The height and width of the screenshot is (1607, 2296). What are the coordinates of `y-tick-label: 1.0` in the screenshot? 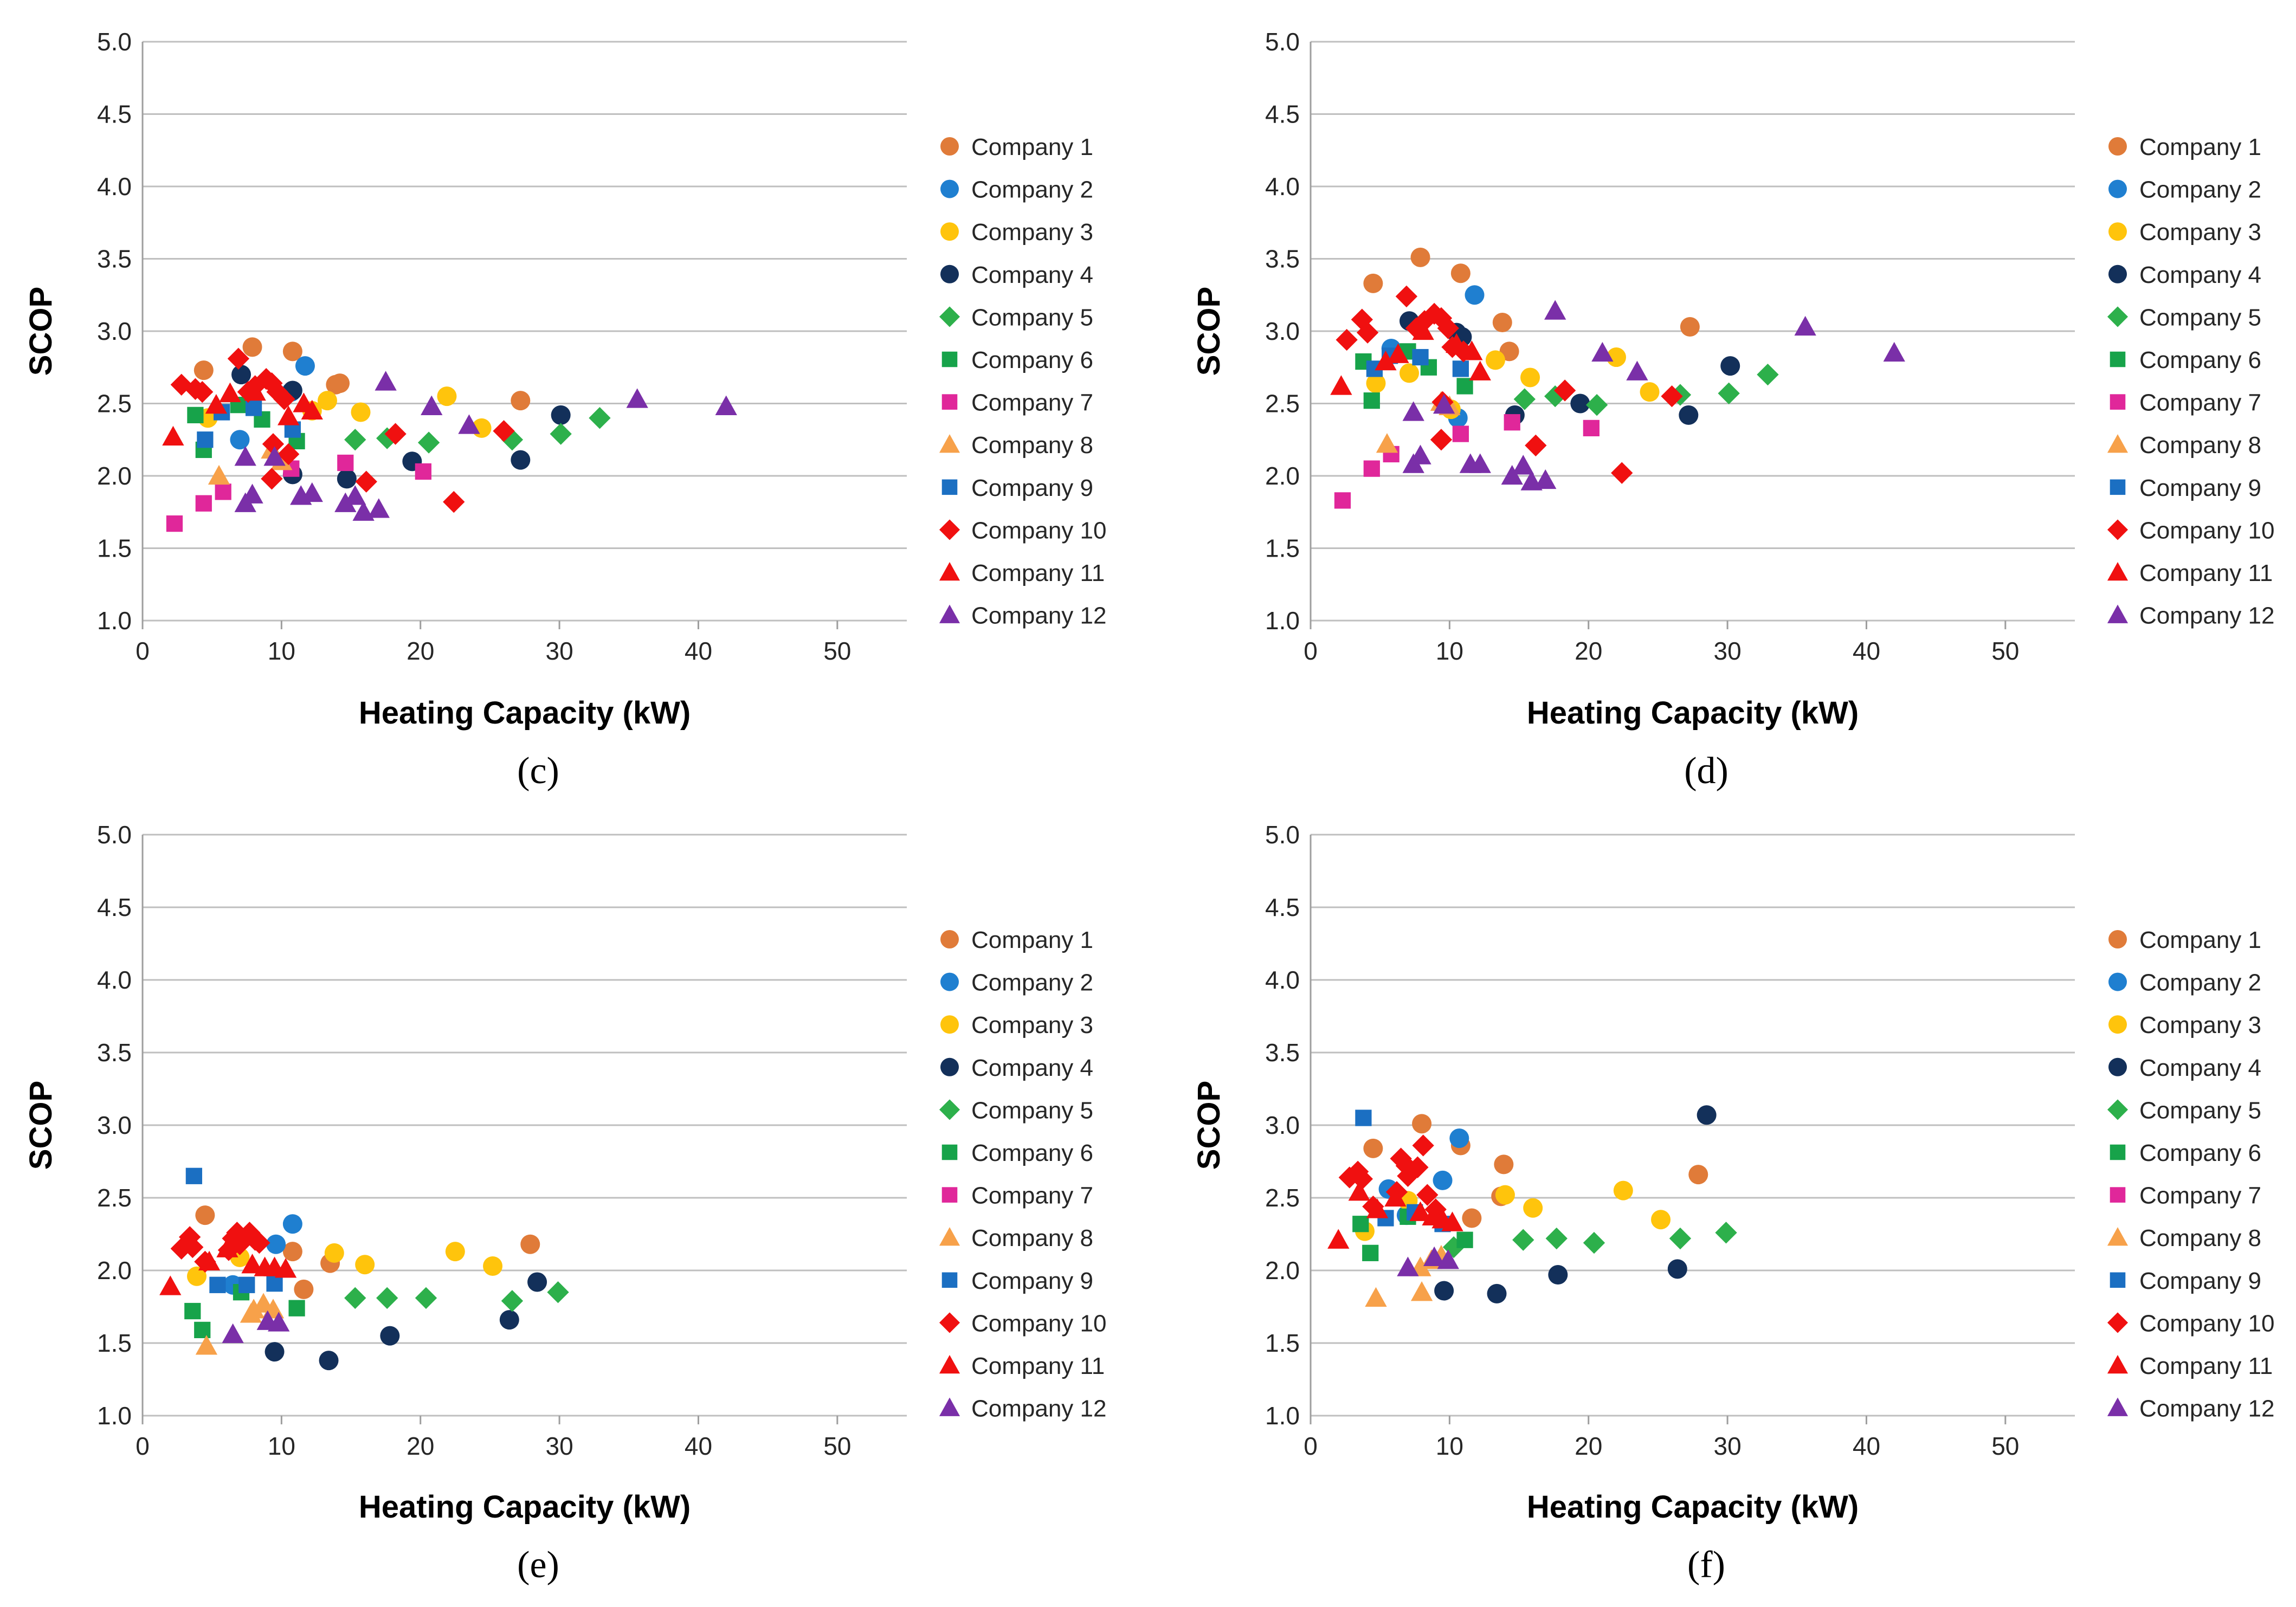 It's located at (114, 621).